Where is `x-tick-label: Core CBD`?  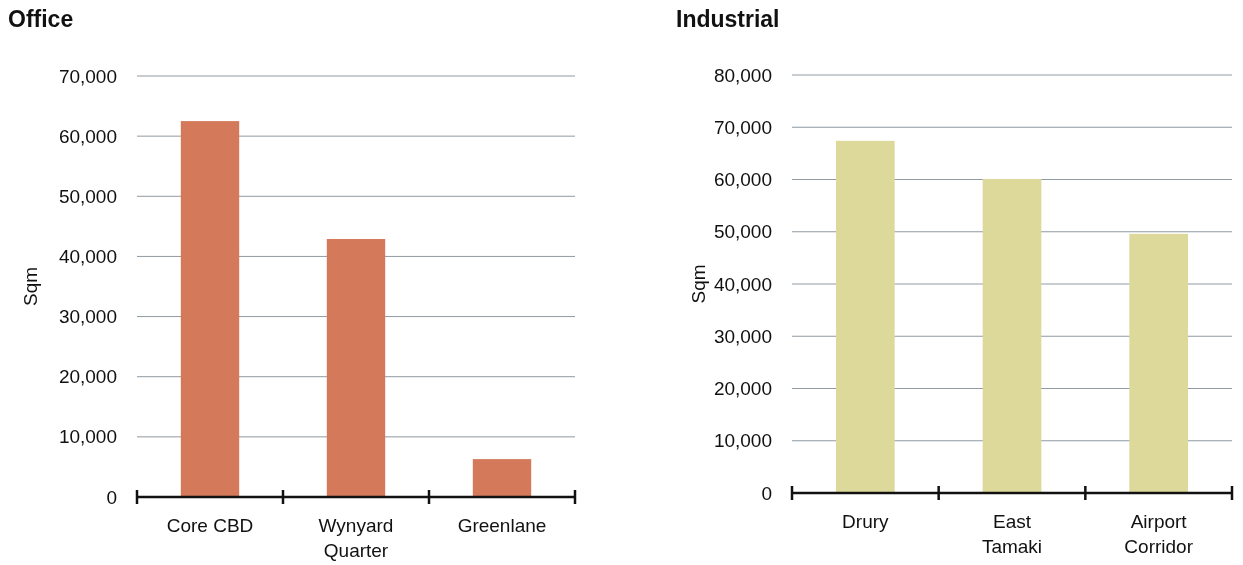 x-tick-label: Core CBD is located at coordinates (210, 525).